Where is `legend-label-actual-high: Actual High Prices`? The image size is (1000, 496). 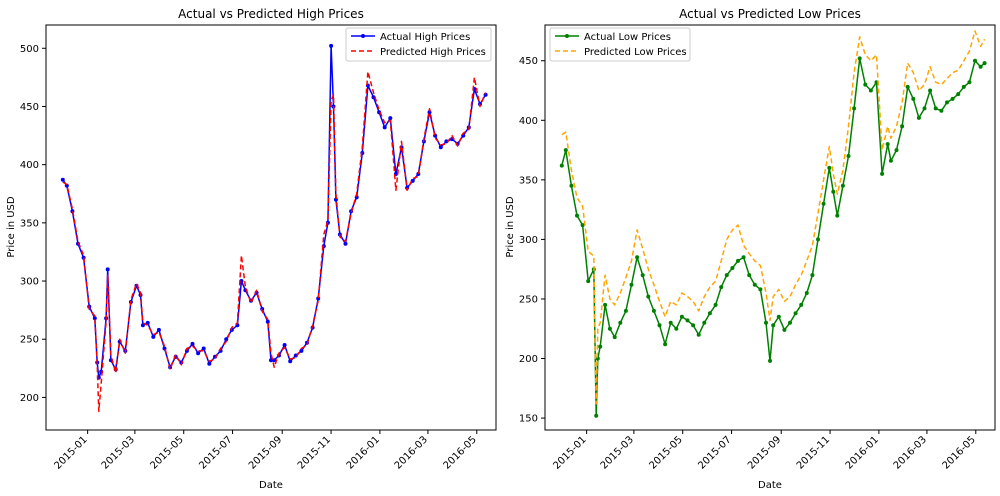
legend-label-actual-high: Actual High Prices is located at coordinates (425, 37).